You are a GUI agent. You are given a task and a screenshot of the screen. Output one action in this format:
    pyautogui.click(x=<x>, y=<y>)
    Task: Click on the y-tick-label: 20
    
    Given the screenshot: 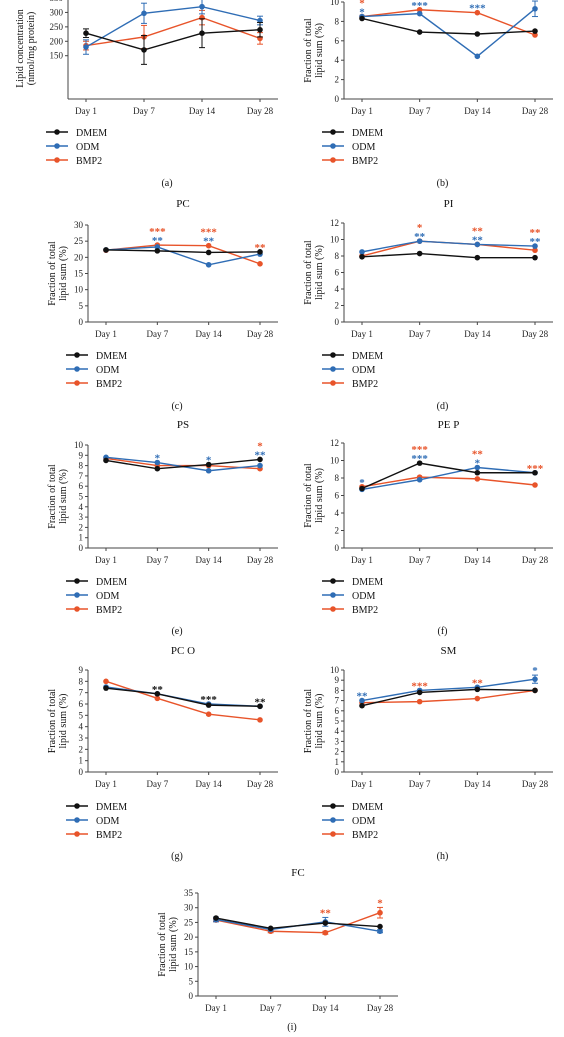 What is the action you would take?
    pyautogui.click(x=189, y=937)
    